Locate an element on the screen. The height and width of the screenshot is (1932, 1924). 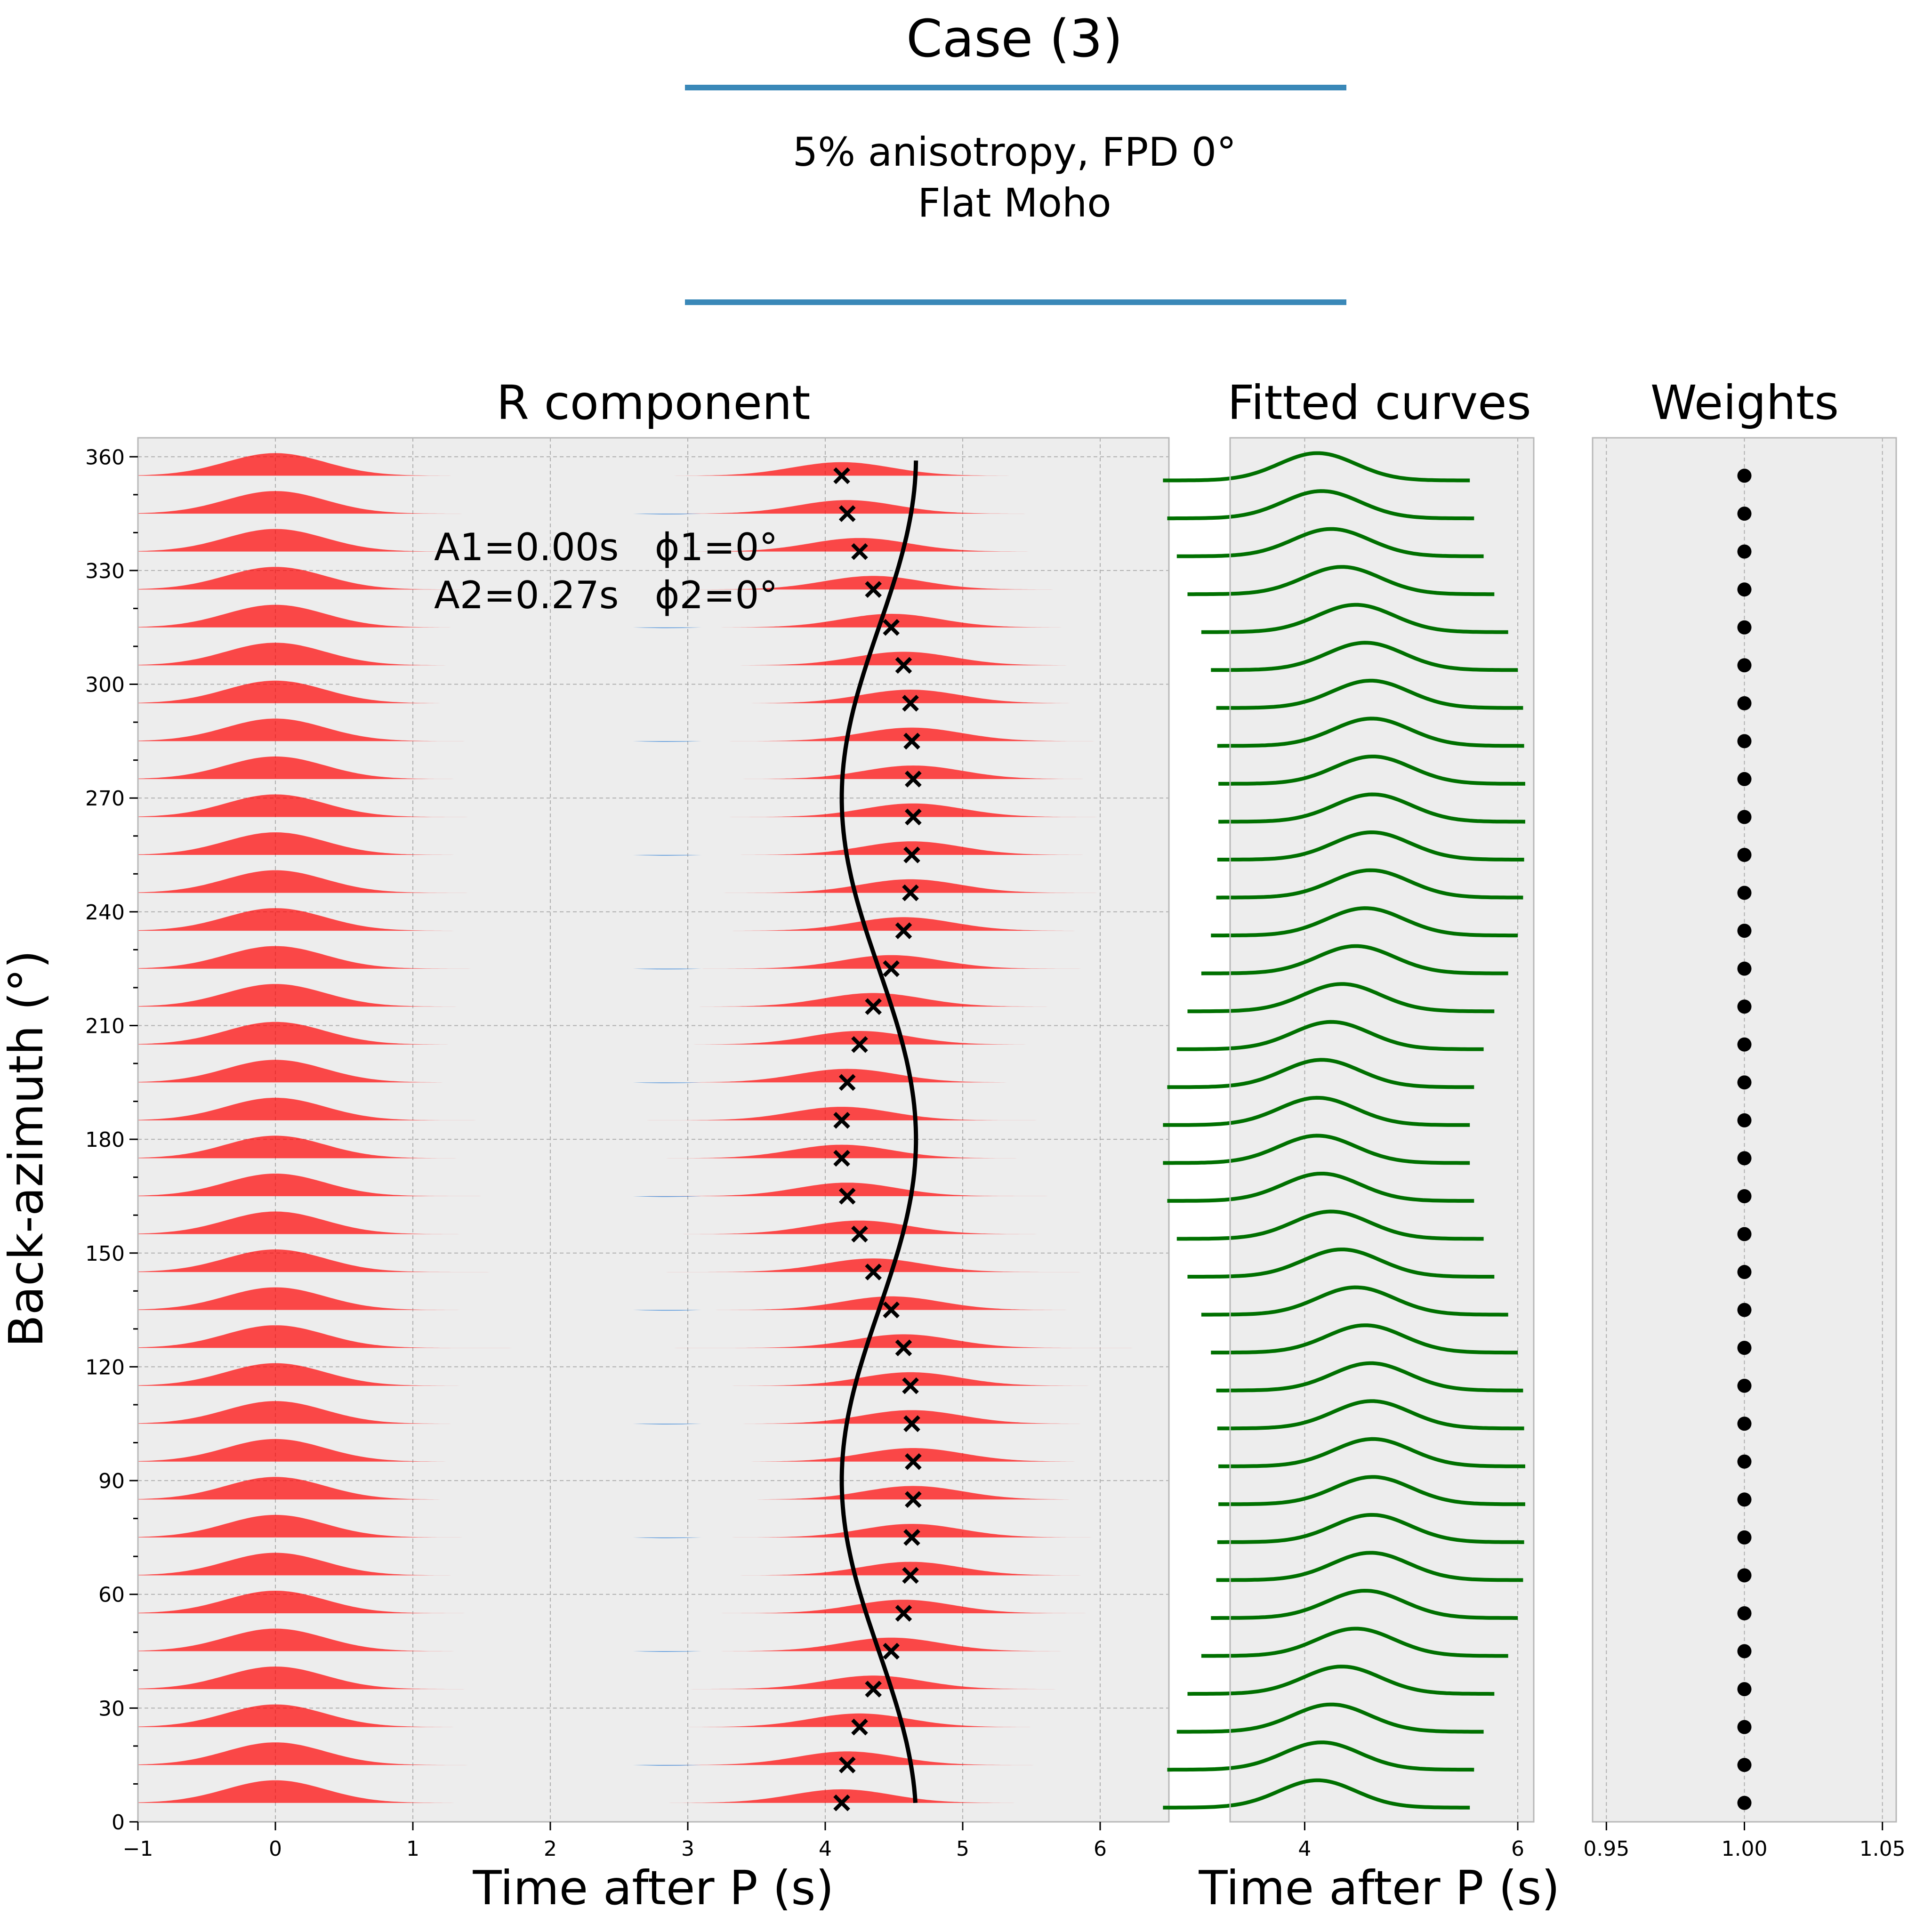
r-component-ytick-label: 180 is located at coordinates (105, 1140).